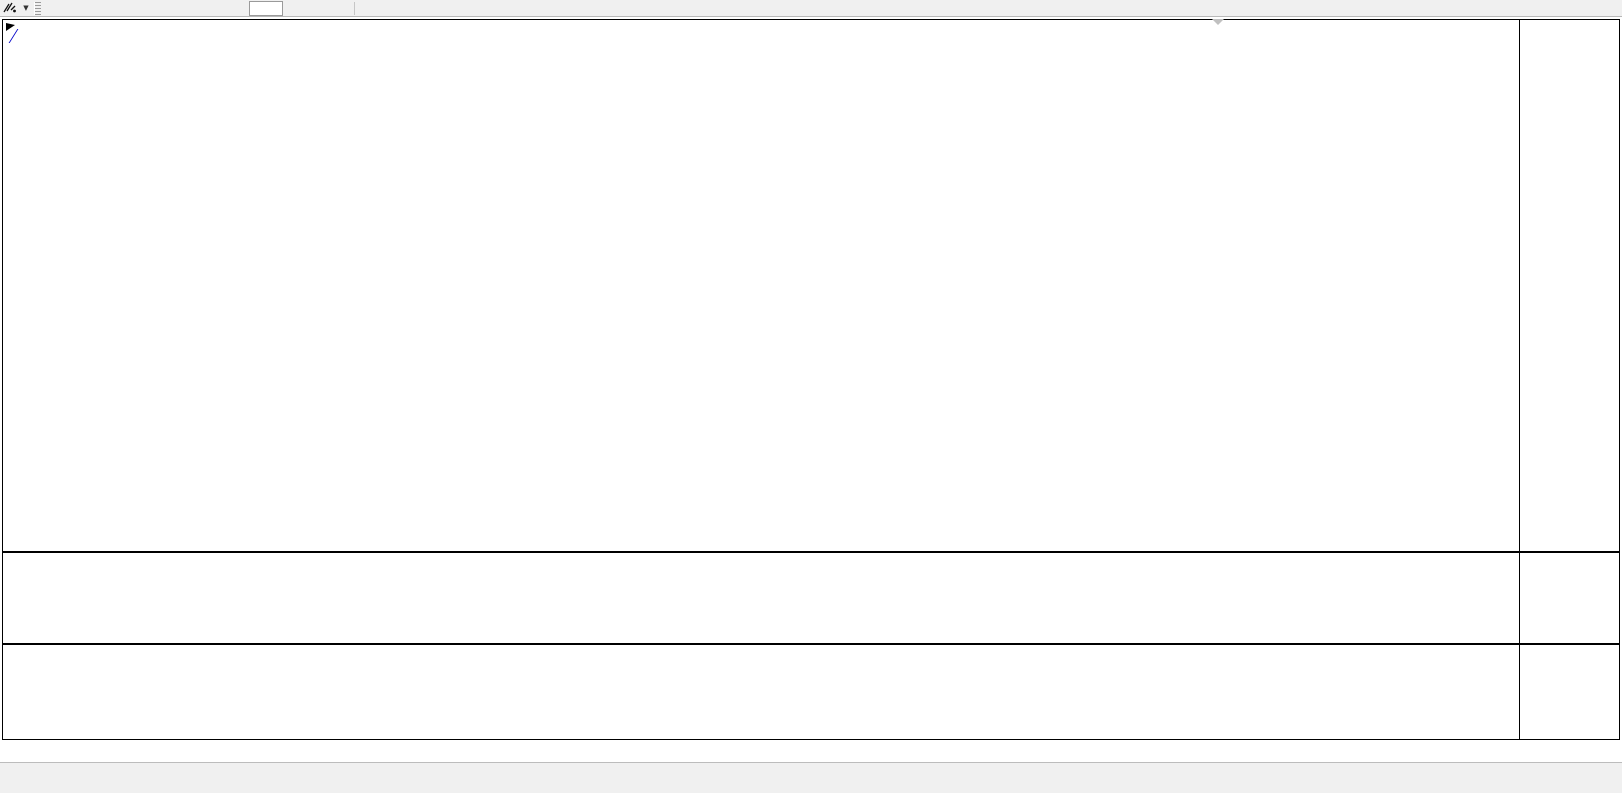 Image resolution: width=1622 pixels, height=793 pixels. I want to click on chart-cursor-arrow-icon, so click(10, 27).